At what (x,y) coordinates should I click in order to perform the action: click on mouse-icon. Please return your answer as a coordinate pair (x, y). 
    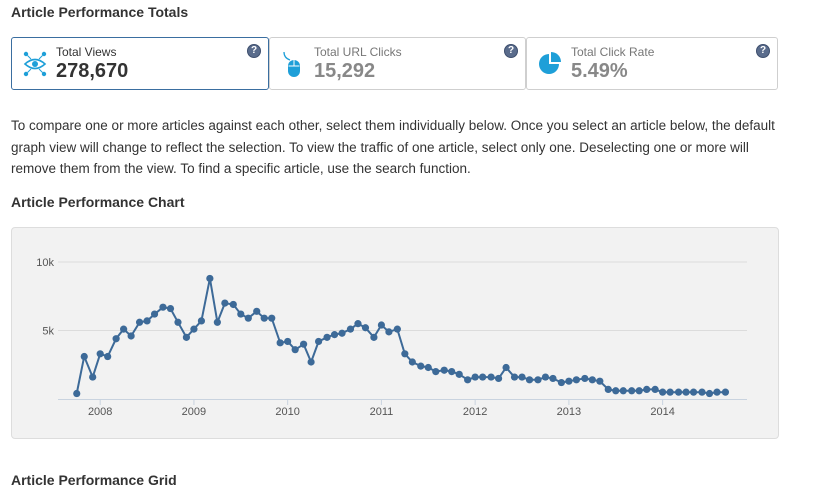
    Looking at the image, I should click on (291, 64).